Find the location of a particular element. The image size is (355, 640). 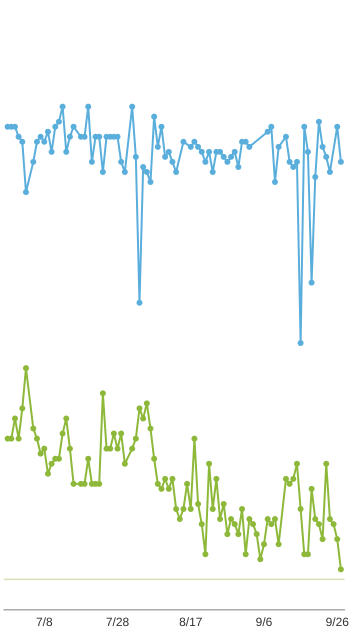

x-tick-label: 7/8 is located at coordinates (44, 622).